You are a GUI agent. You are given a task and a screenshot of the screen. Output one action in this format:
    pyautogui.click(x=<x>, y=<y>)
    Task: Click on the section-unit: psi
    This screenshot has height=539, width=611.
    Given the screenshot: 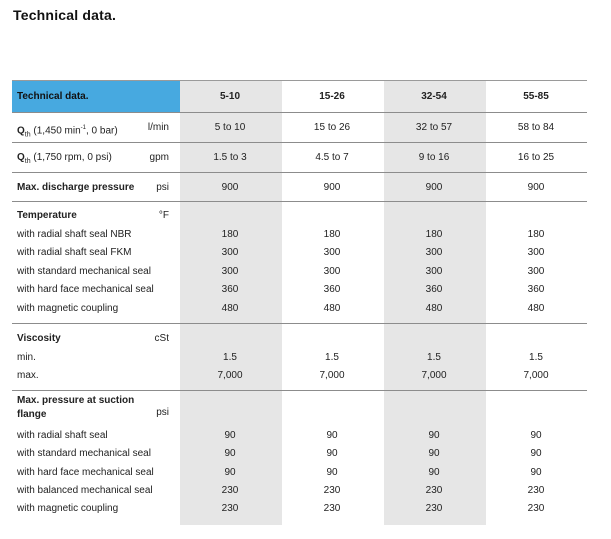 What is the action you would take?
    pyautogui.click(x=162, y=412)
    